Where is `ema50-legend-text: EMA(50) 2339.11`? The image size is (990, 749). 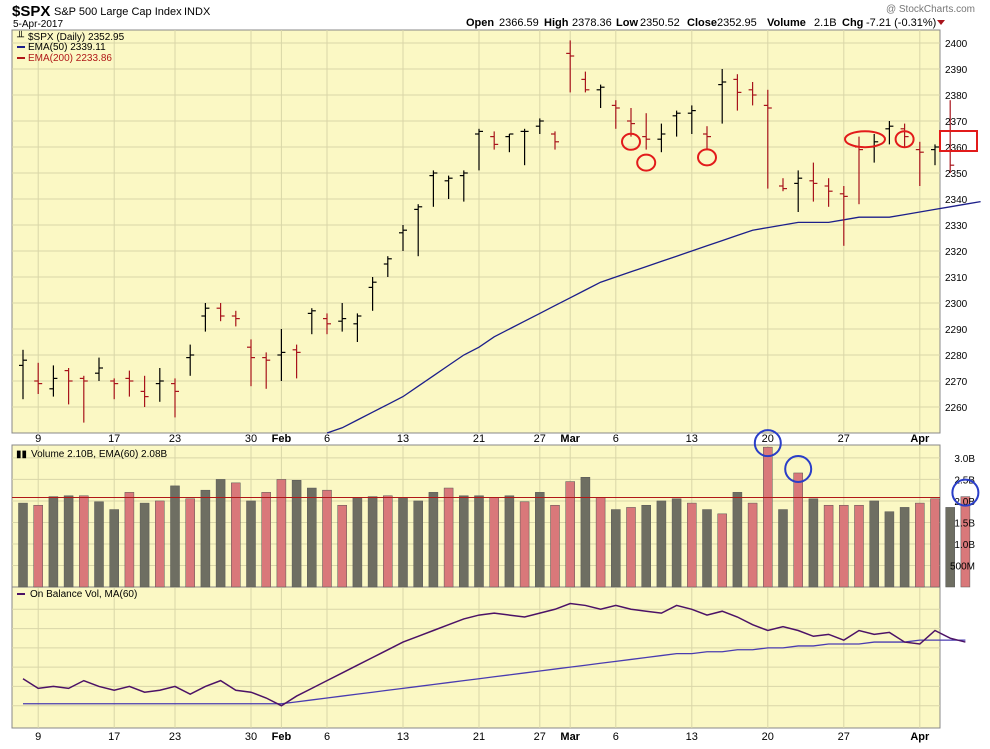 ema50-legend-text: EMA(50) 2339.11 is located at coordinates (67, 47).